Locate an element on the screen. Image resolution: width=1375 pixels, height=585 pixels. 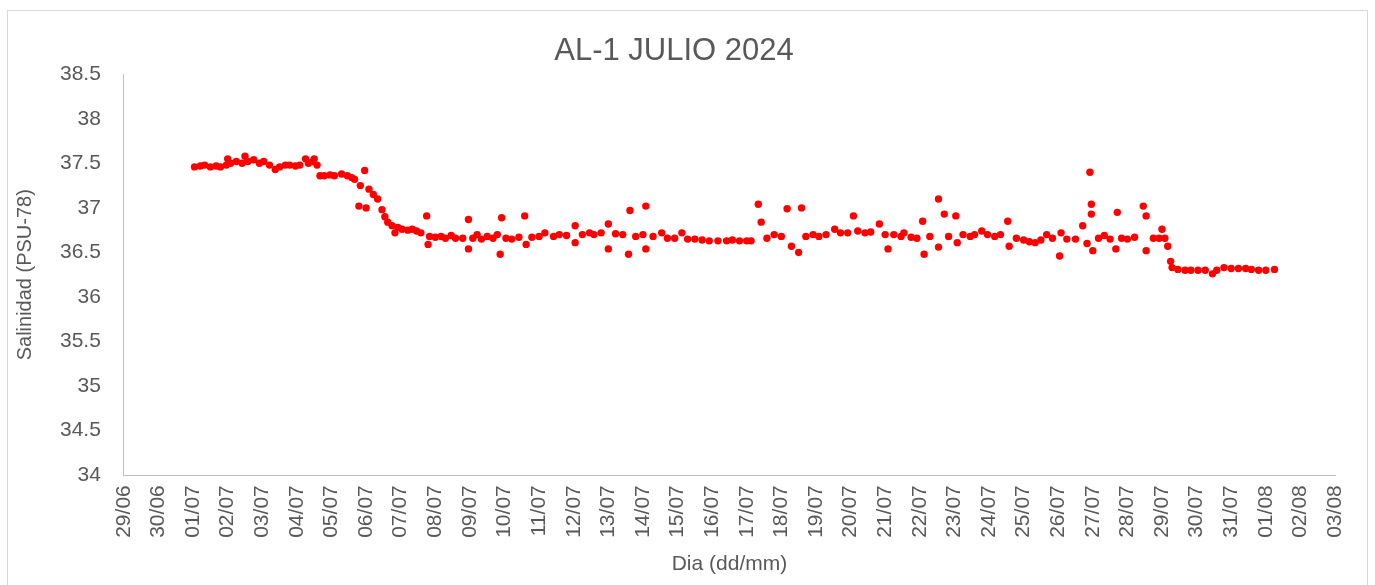
y-tick-label: 35 is located at coordinates (89, 384).